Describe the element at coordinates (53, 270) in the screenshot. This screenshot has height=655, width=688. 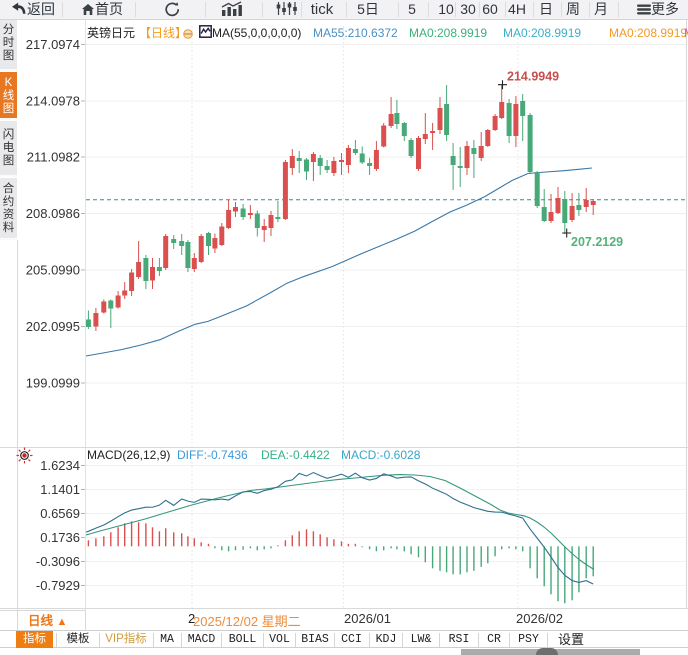
I see `svg-text: 205.0990` at that location.